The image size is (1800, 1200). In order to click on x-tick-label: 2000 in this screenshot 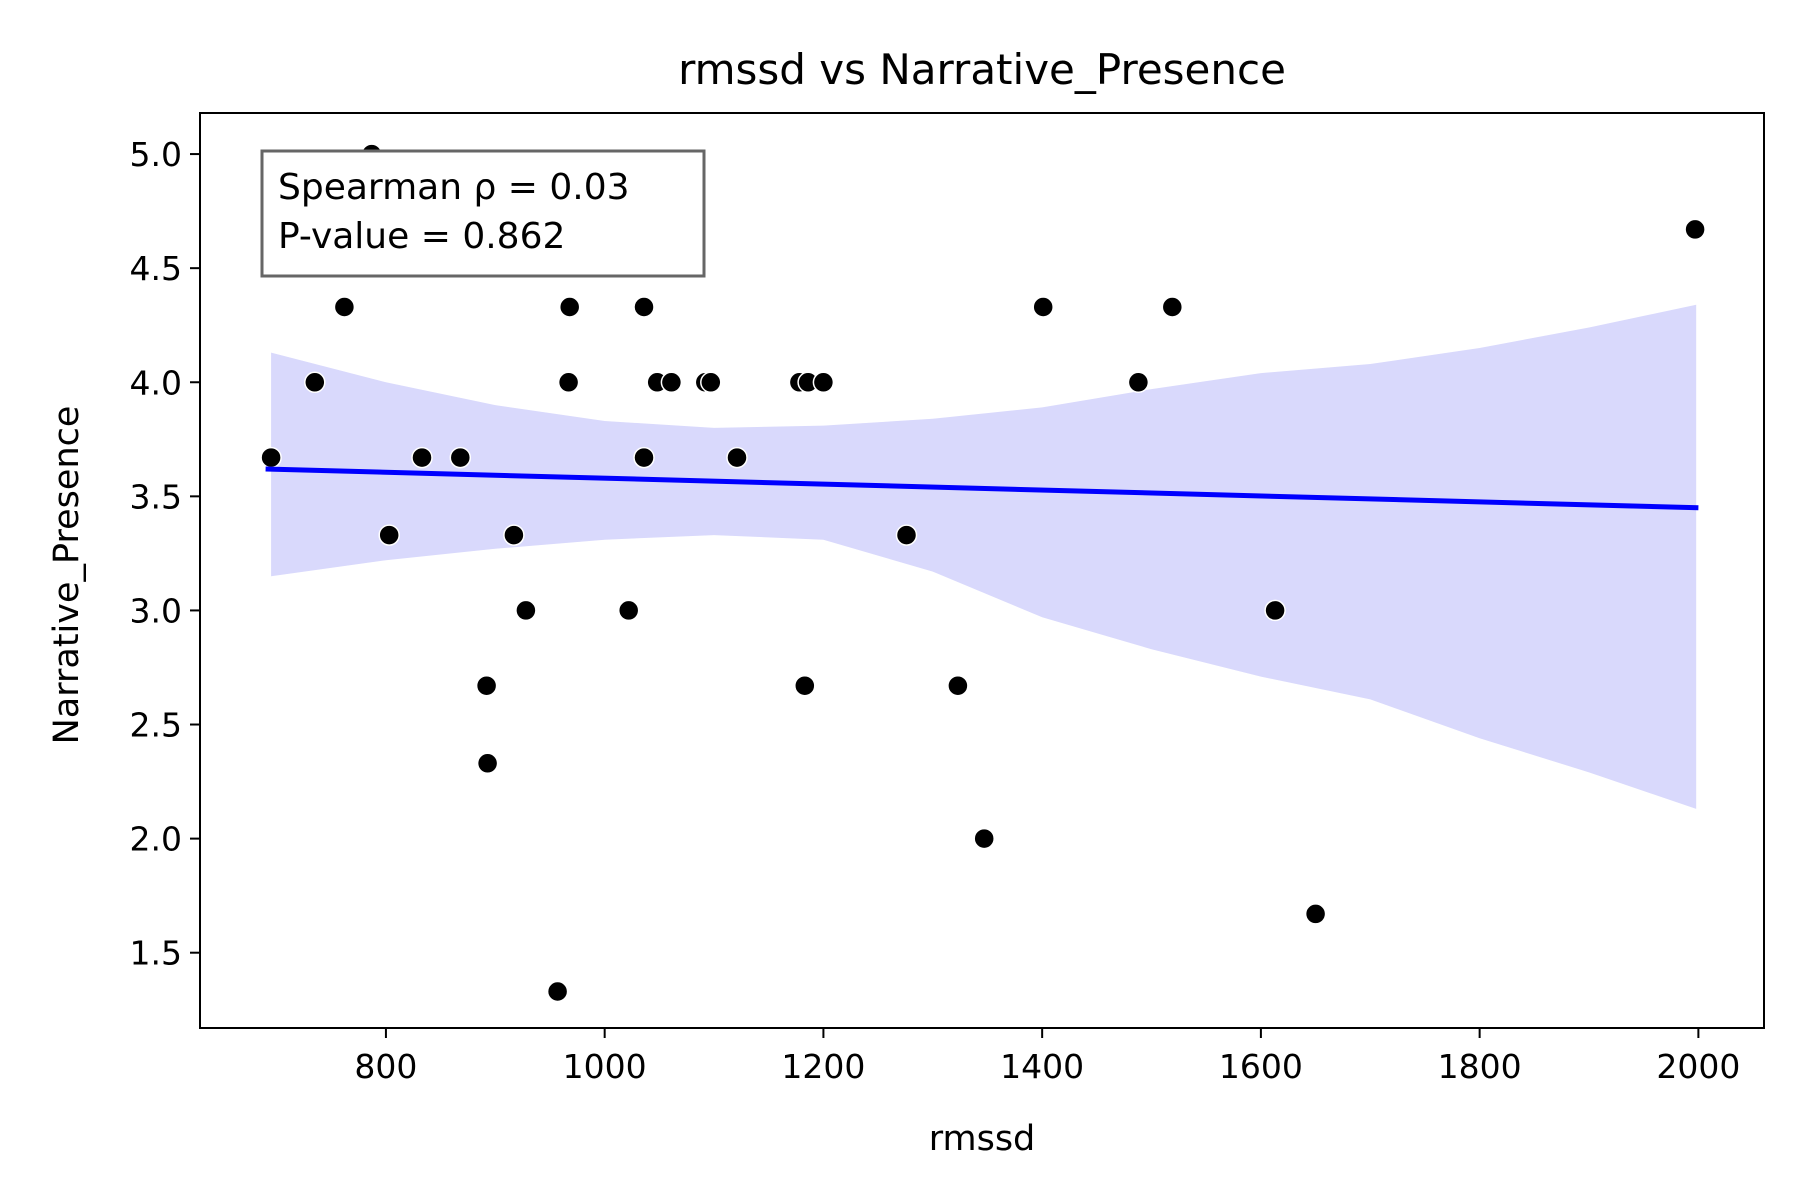, I will do `click(1698, 1066)`.